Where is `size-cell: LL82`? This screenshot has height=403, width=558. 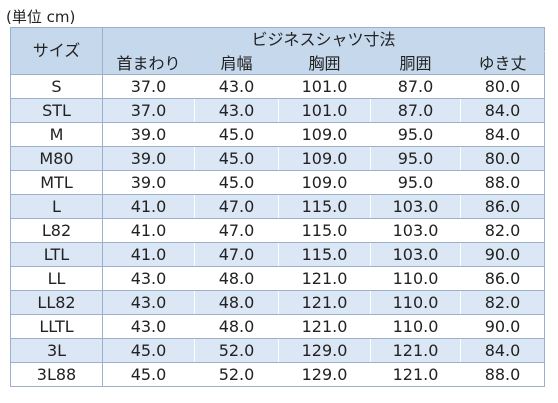 size-cell: LL82 is located at coordinates (56, 302).